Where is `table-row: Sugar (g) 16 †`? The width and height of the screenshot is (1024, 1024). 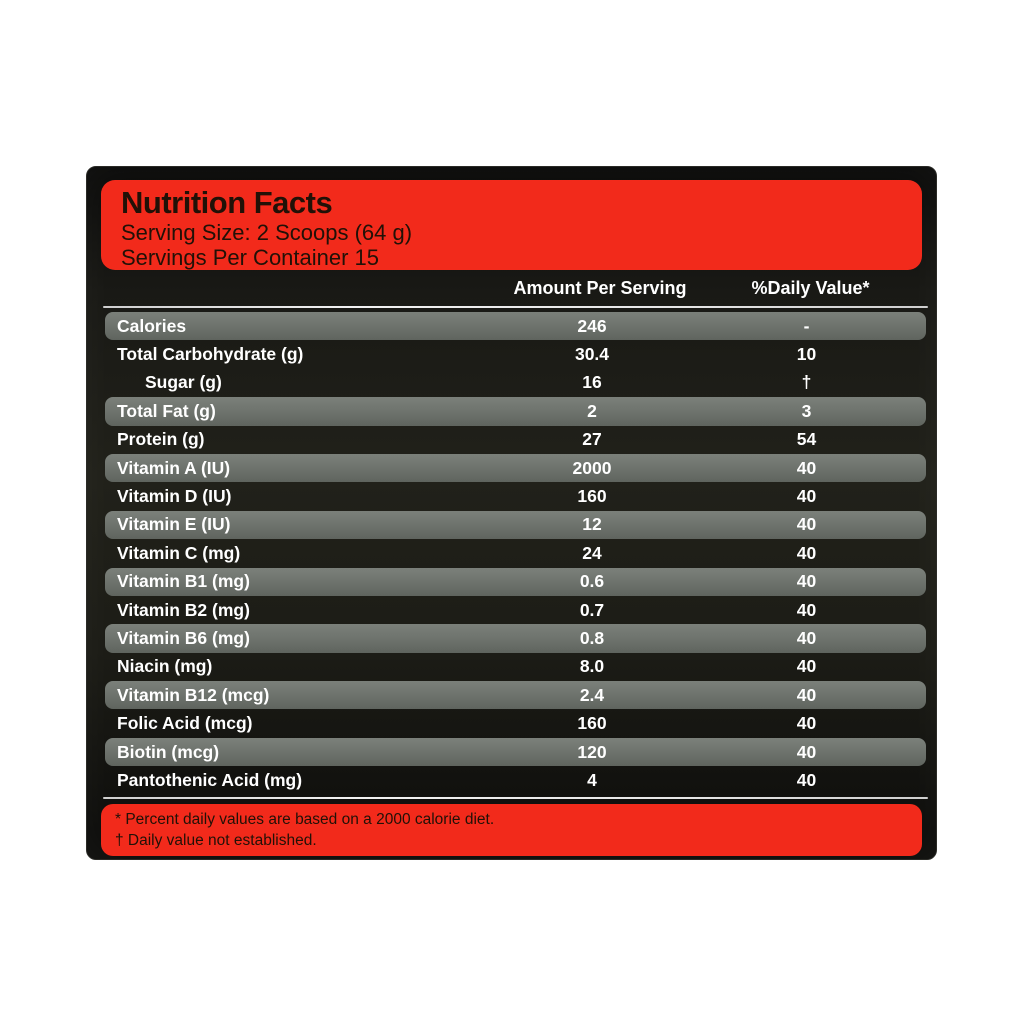
table-row: Sugar (g) 16 † is located at coordinates (515, 383).